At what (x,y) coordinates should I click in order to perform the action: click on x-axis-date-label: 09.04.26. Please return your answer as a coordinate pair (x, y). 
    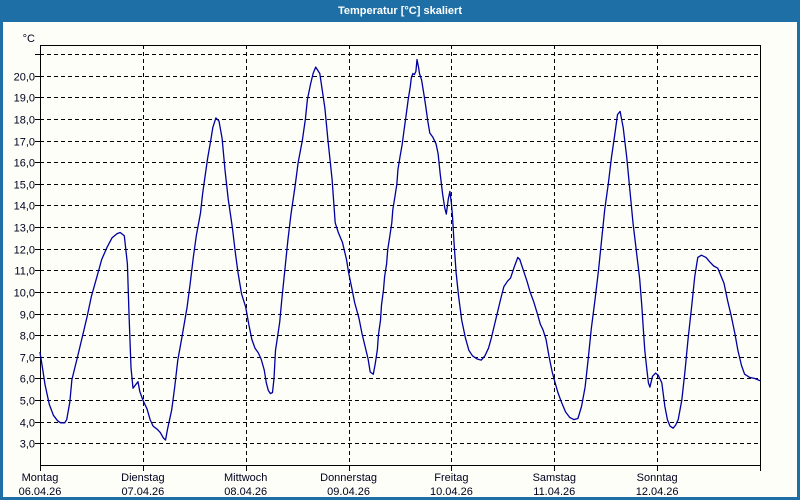
    Looking at the image, I should click on (348, 492).